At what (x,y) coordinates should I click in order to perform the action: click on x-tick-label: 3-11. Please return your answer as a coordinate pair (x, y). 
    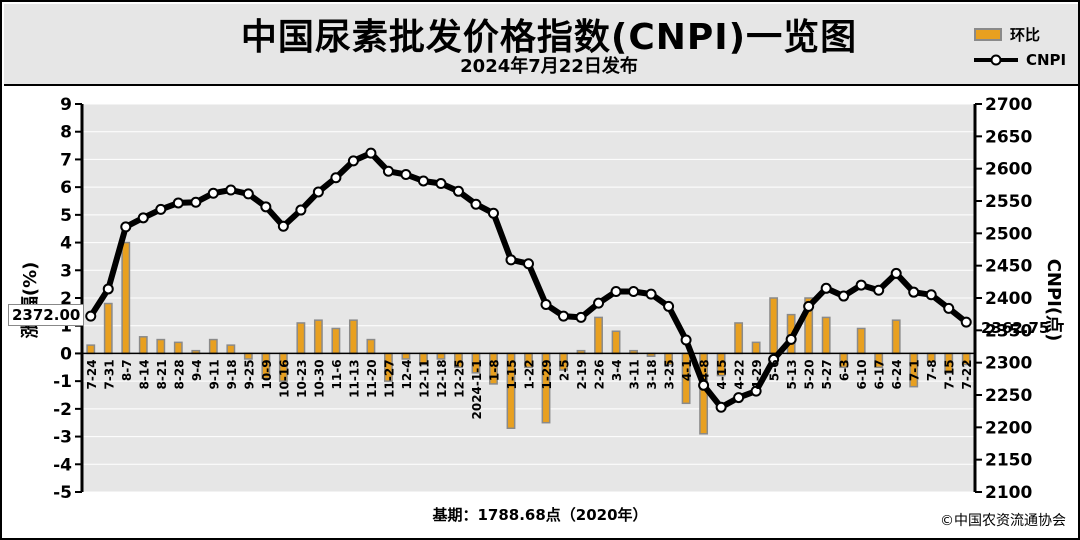
    Looking at the image, I should click on (635, 374).